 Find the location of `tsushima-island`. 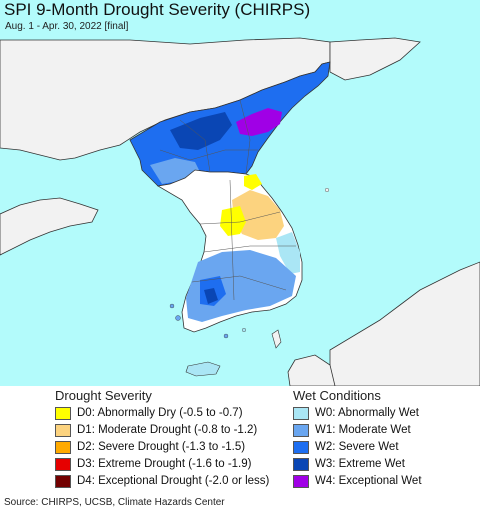

tsushima-island is located at coordinates (276, 339).